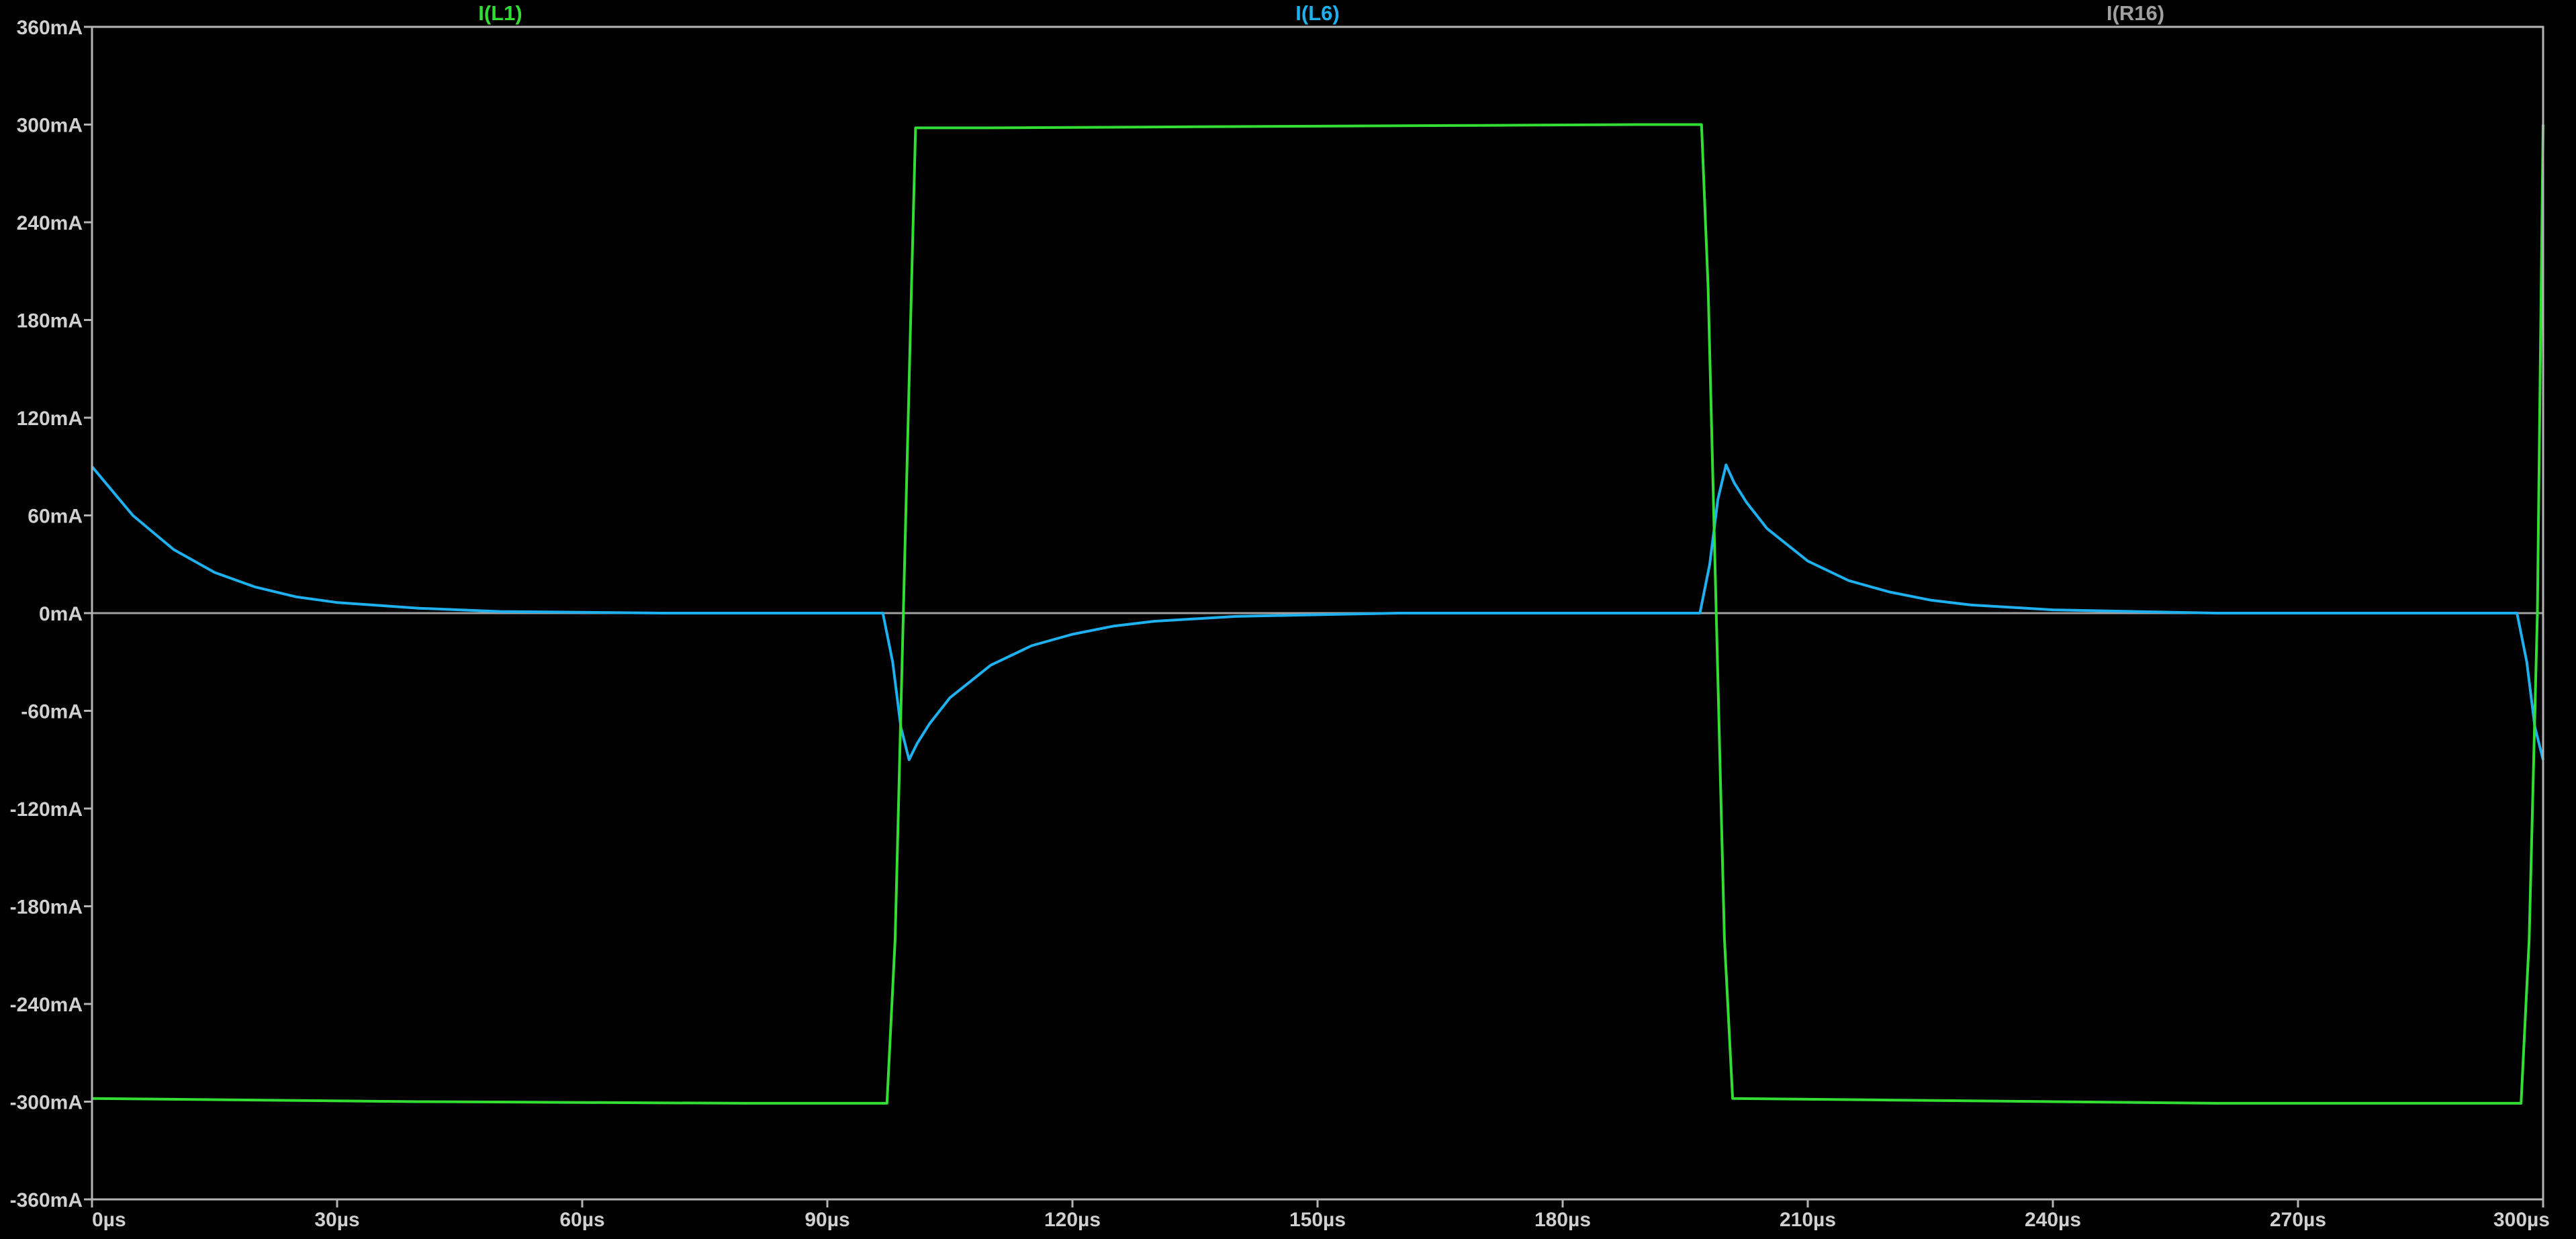  What do you see at coordinates (581, 1220) in the screenshot?
I see `x-tick-label: 60µs` at bounding box center [581, 1220].